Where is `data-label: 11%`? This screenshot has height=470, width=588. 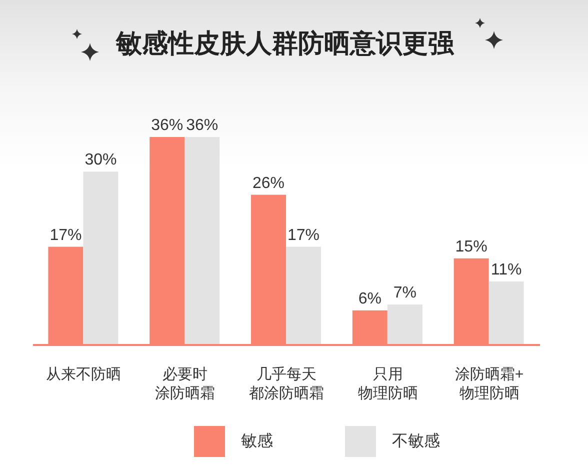 data-label: 11% is located at coordinates (506, 269).